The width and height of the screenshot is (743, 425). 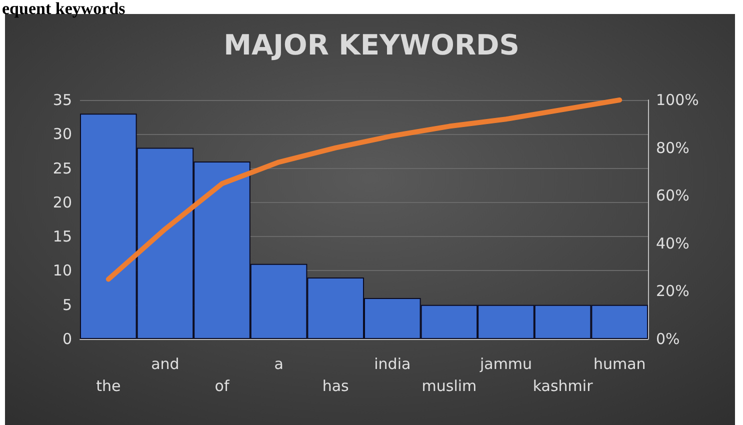 I want to click on x-tick-label: kashmir, so click(x=563, y=386).